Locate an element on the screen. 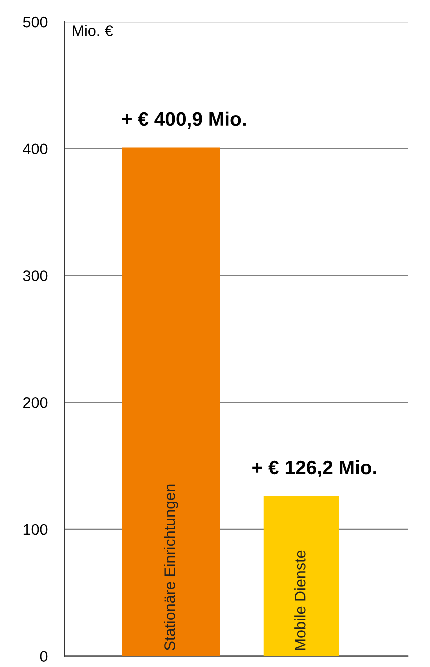 The image size is (430, 667). y-tick-label: 200 is located at coordinates (36, 402).